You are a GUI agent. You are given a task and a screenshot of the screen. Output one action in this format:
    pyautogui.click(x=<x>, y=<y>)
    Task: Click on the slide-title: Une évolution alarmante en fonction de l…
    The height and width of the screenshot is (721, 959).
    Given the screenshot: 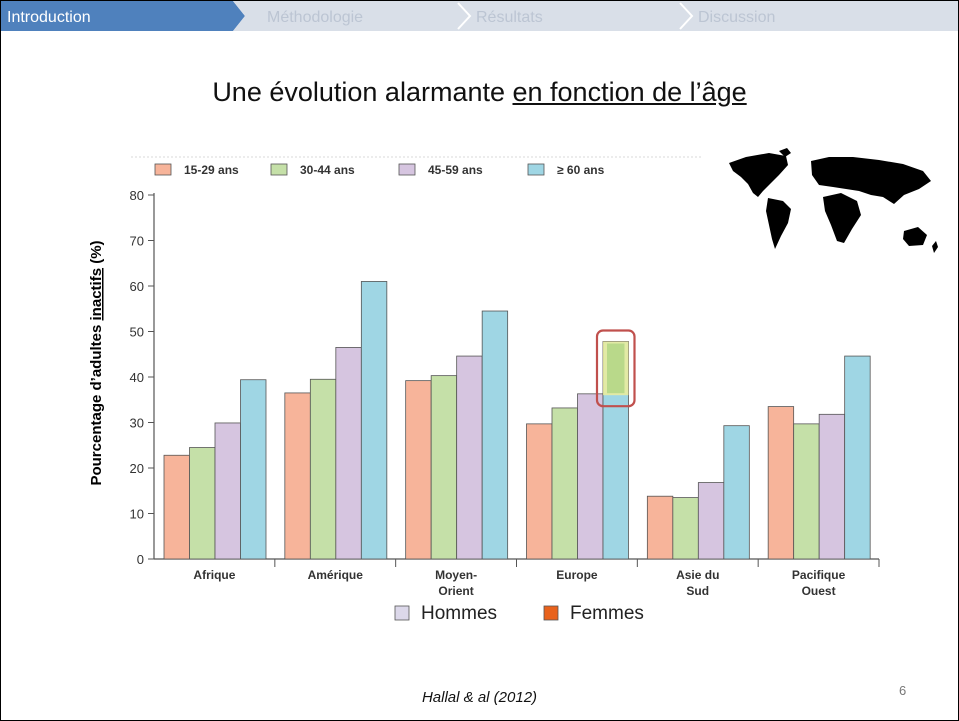 What is the action you would take?
    pyautogui.click(x=479, y=92)
    